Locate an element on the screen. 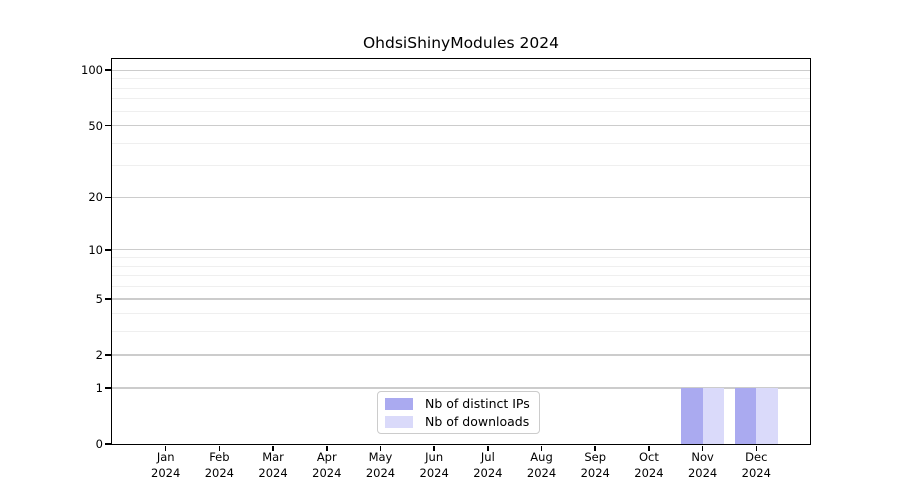  x-tick-label-jul: Jul 2024 is located at coordinates (488, 465).